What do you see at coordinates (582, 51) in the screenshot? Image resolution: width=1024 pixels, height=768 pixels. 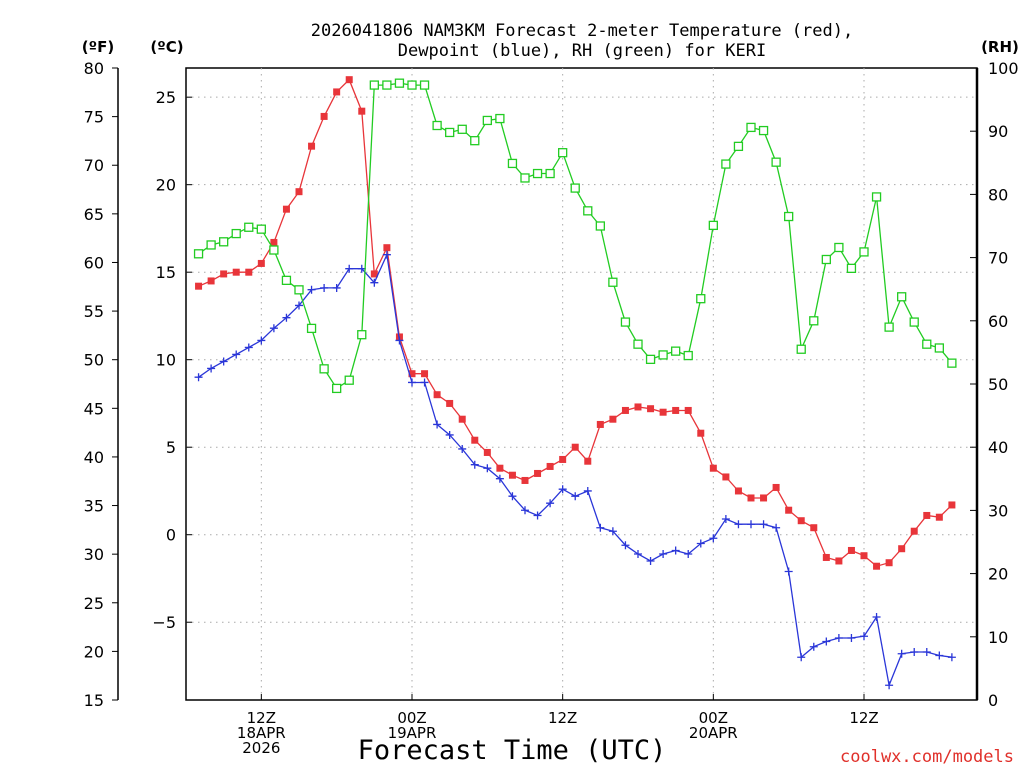 I see `chart-title-line2: Dewpoint (blue), RH (green) for KERI` at bounding box center [582, 51].